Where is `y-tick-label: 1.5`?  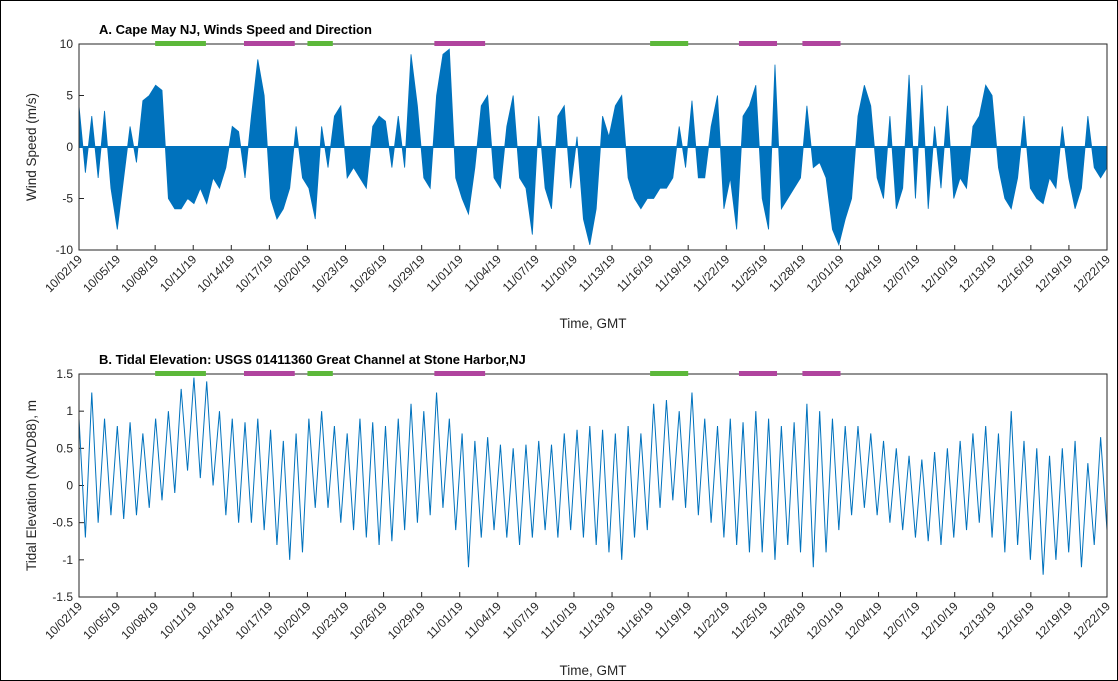 y-tick-label: 1.5 is located at coordinates (64, 374).